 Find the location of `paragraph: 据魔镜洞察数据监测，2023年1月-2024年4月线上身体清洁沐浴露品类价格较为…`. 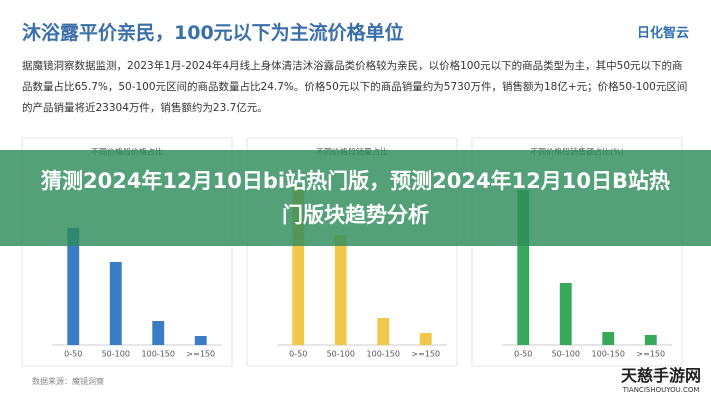

paragraph: 据魔镜洞察数据监测，2023年1月-2024年4月线上身体清洁沐浴露品类价格较为… is located at coordinates (355, 87).